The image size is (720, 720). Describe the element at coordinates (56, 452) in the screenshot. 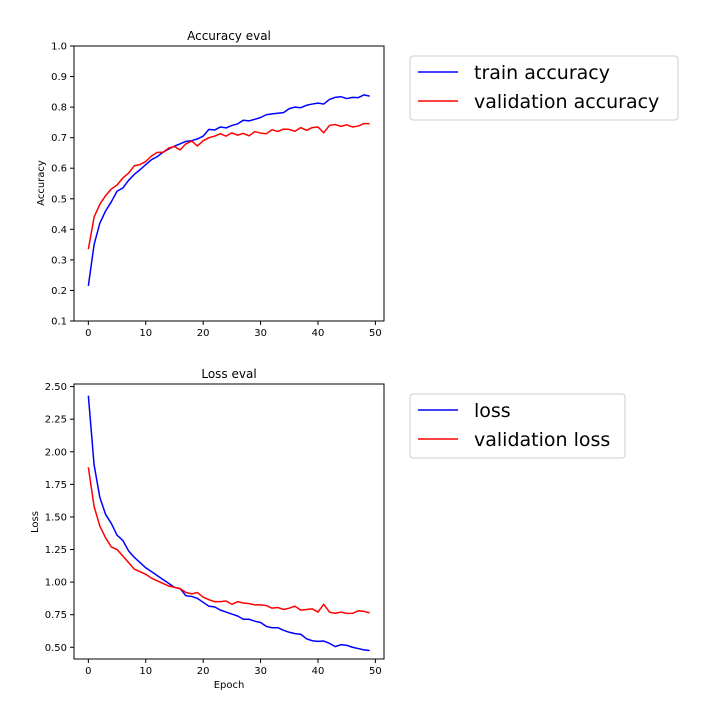

I see `y-tick-label: 2.00` at that location.